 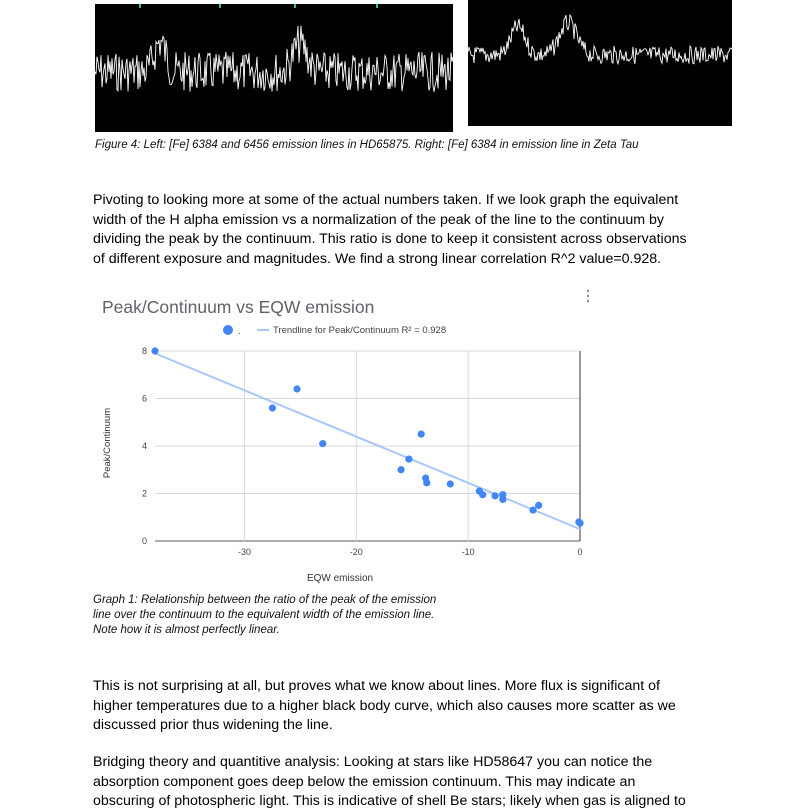 What do you see at coordinates (244, 552) in the screenshot?
I see `x-tick-label: -30` at bounding box center [244, 552].